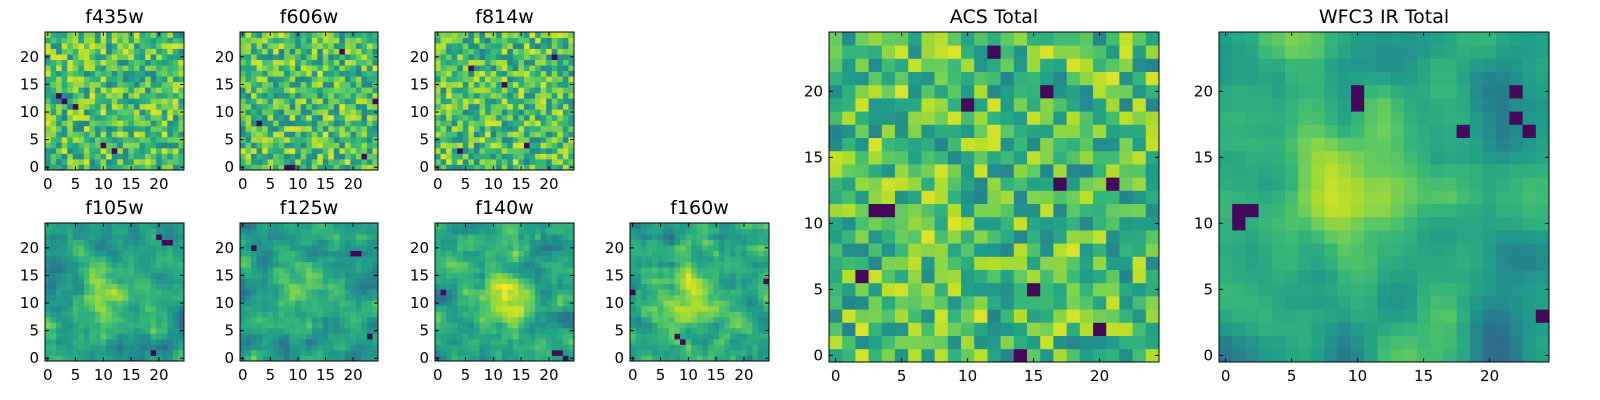 The height and width of the screenshot is (400, 1600). Describe the element at coordinates (619, 358) in the screenshot. I see `y-tick-label: 0` at that location.